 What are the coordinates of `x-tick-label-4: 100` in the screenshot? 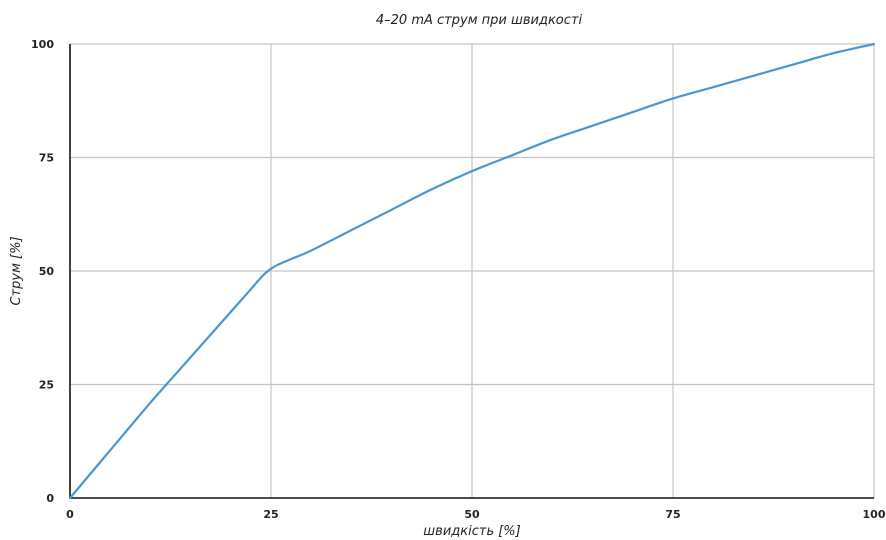 It's located at (874, 514).